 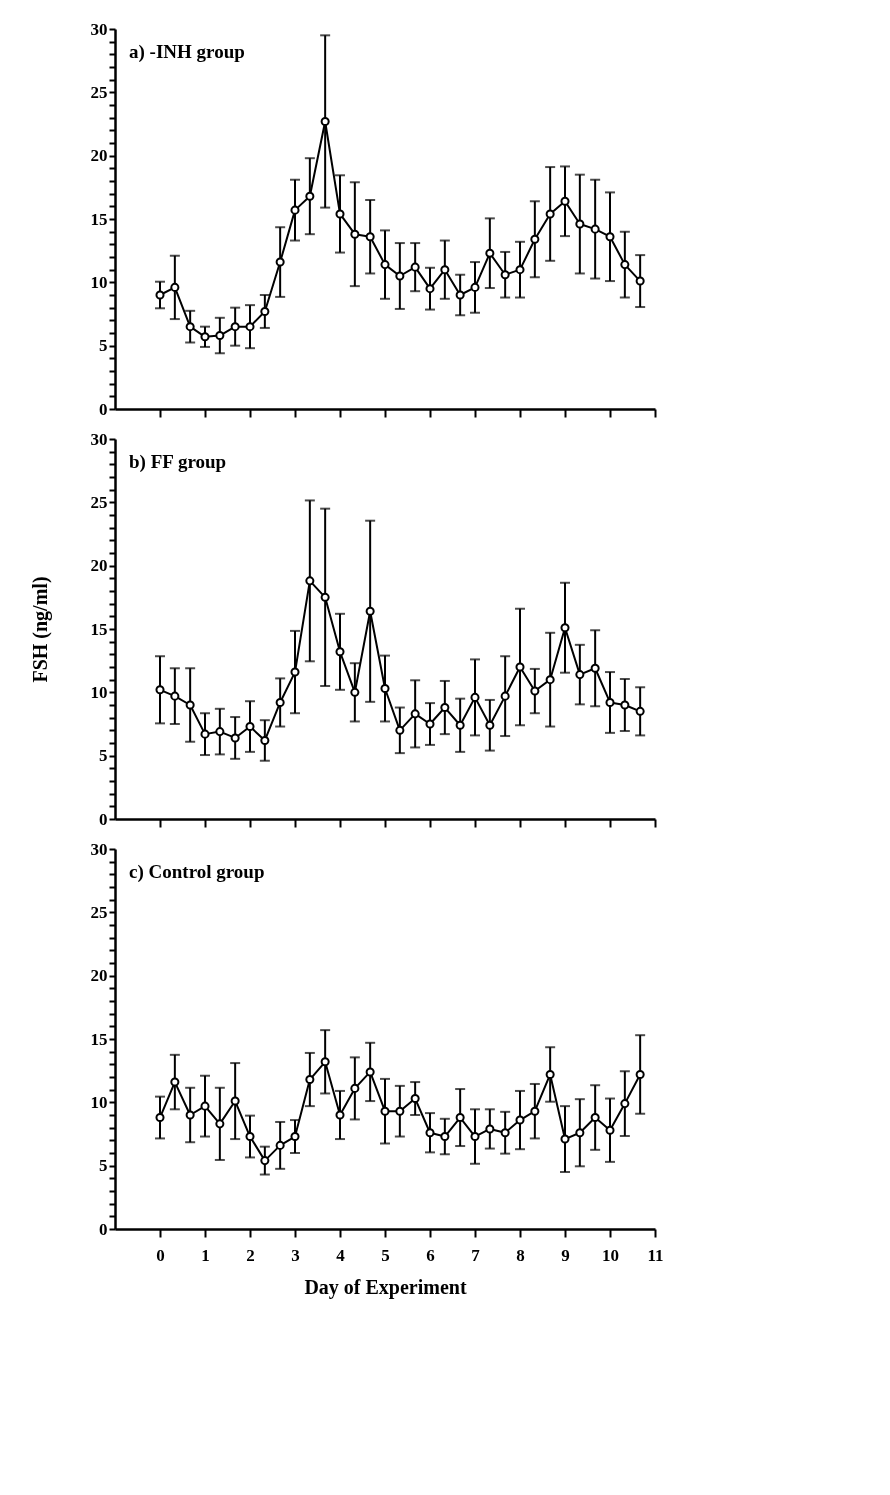 I want to click on y-tick-label: 25, so click(x=99, y=92).